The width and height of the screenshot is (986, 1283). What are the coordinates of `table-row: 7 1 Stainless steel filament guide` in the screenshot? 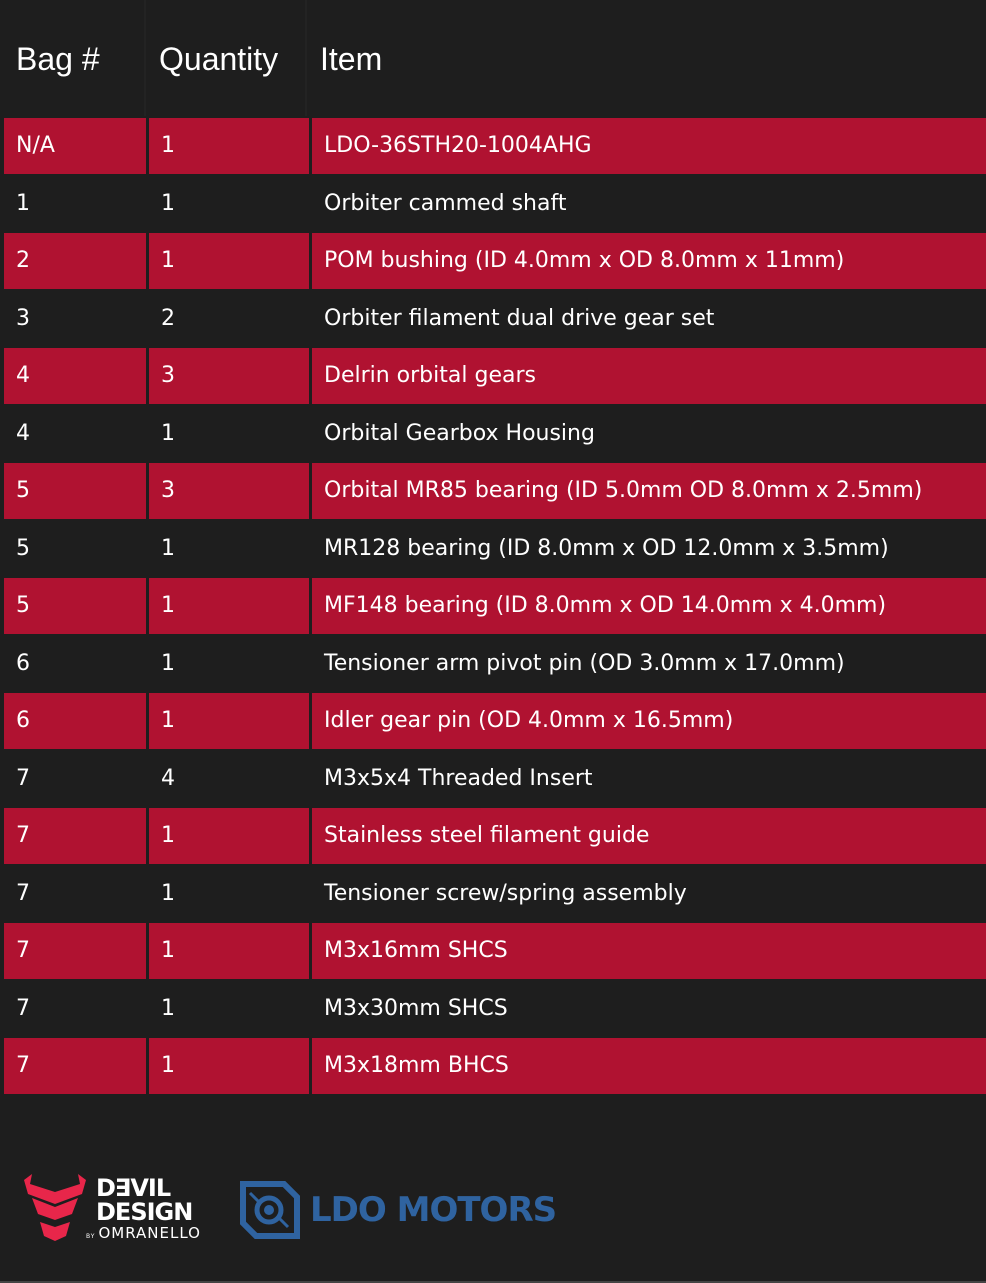 It's located at (495, 837).